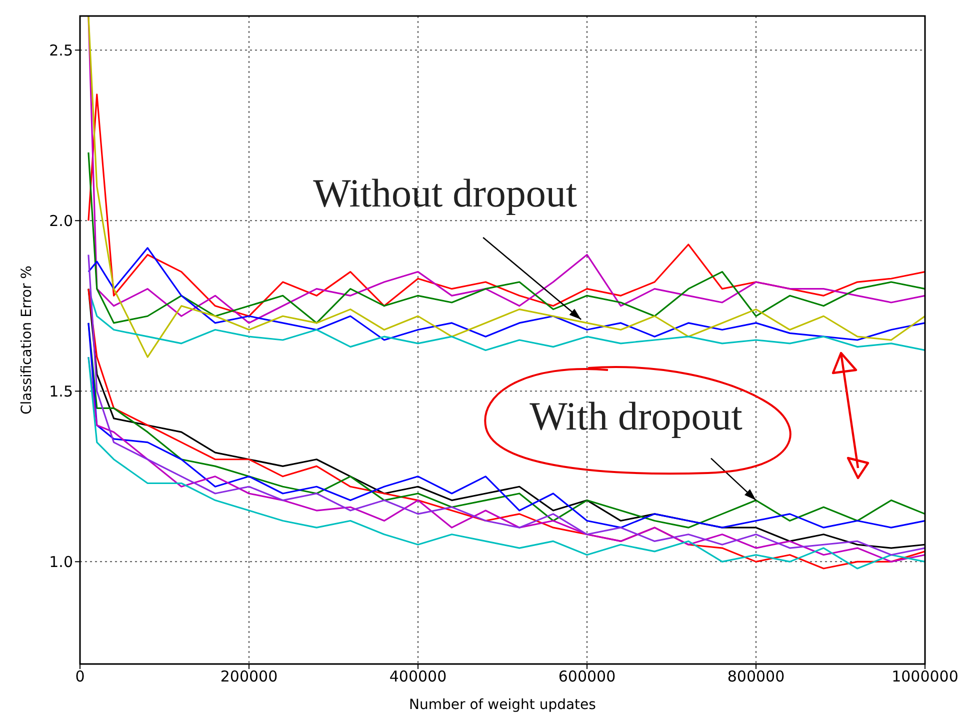 The width and height of the screenshot is (973, 722). What do you see at coordinates (636, 415) in the screenshot?
I see `annotation: With dropout` at bounding box center [636, 415].